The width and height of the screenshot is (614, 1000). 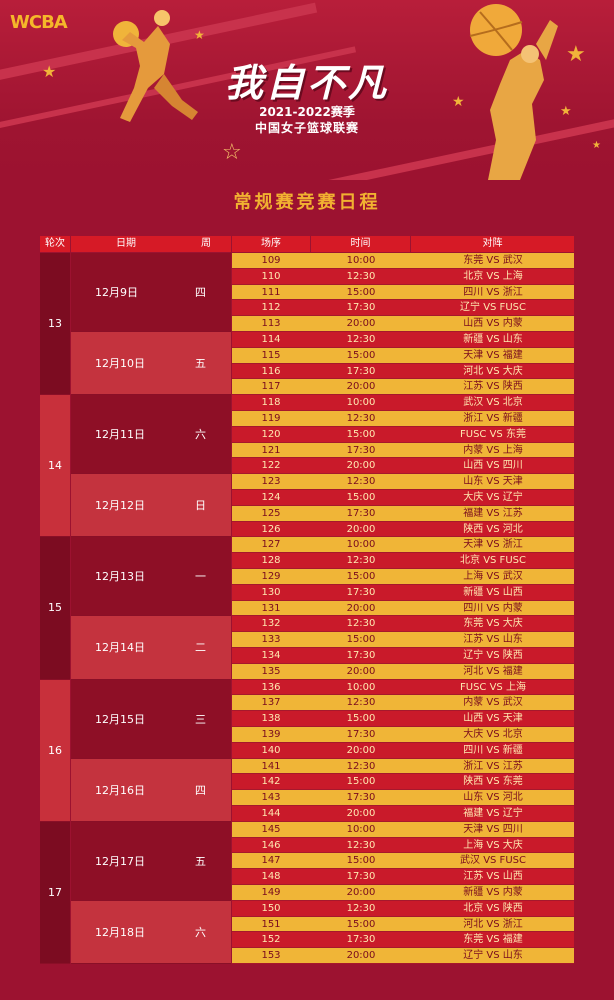 What do you see at coordinates (200, 435) in the screenshot?
I see `weekday-label: 六` at bounding box center [200, 435].